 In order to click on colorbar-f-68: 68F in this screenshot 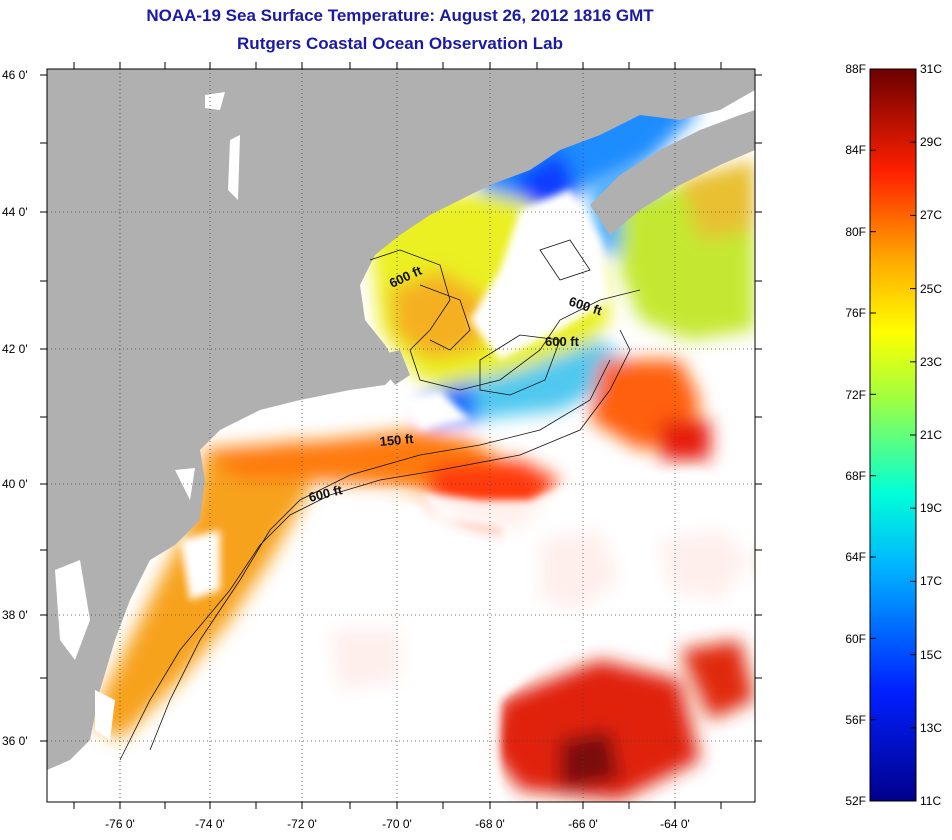, I will do `click(855, 476)`.